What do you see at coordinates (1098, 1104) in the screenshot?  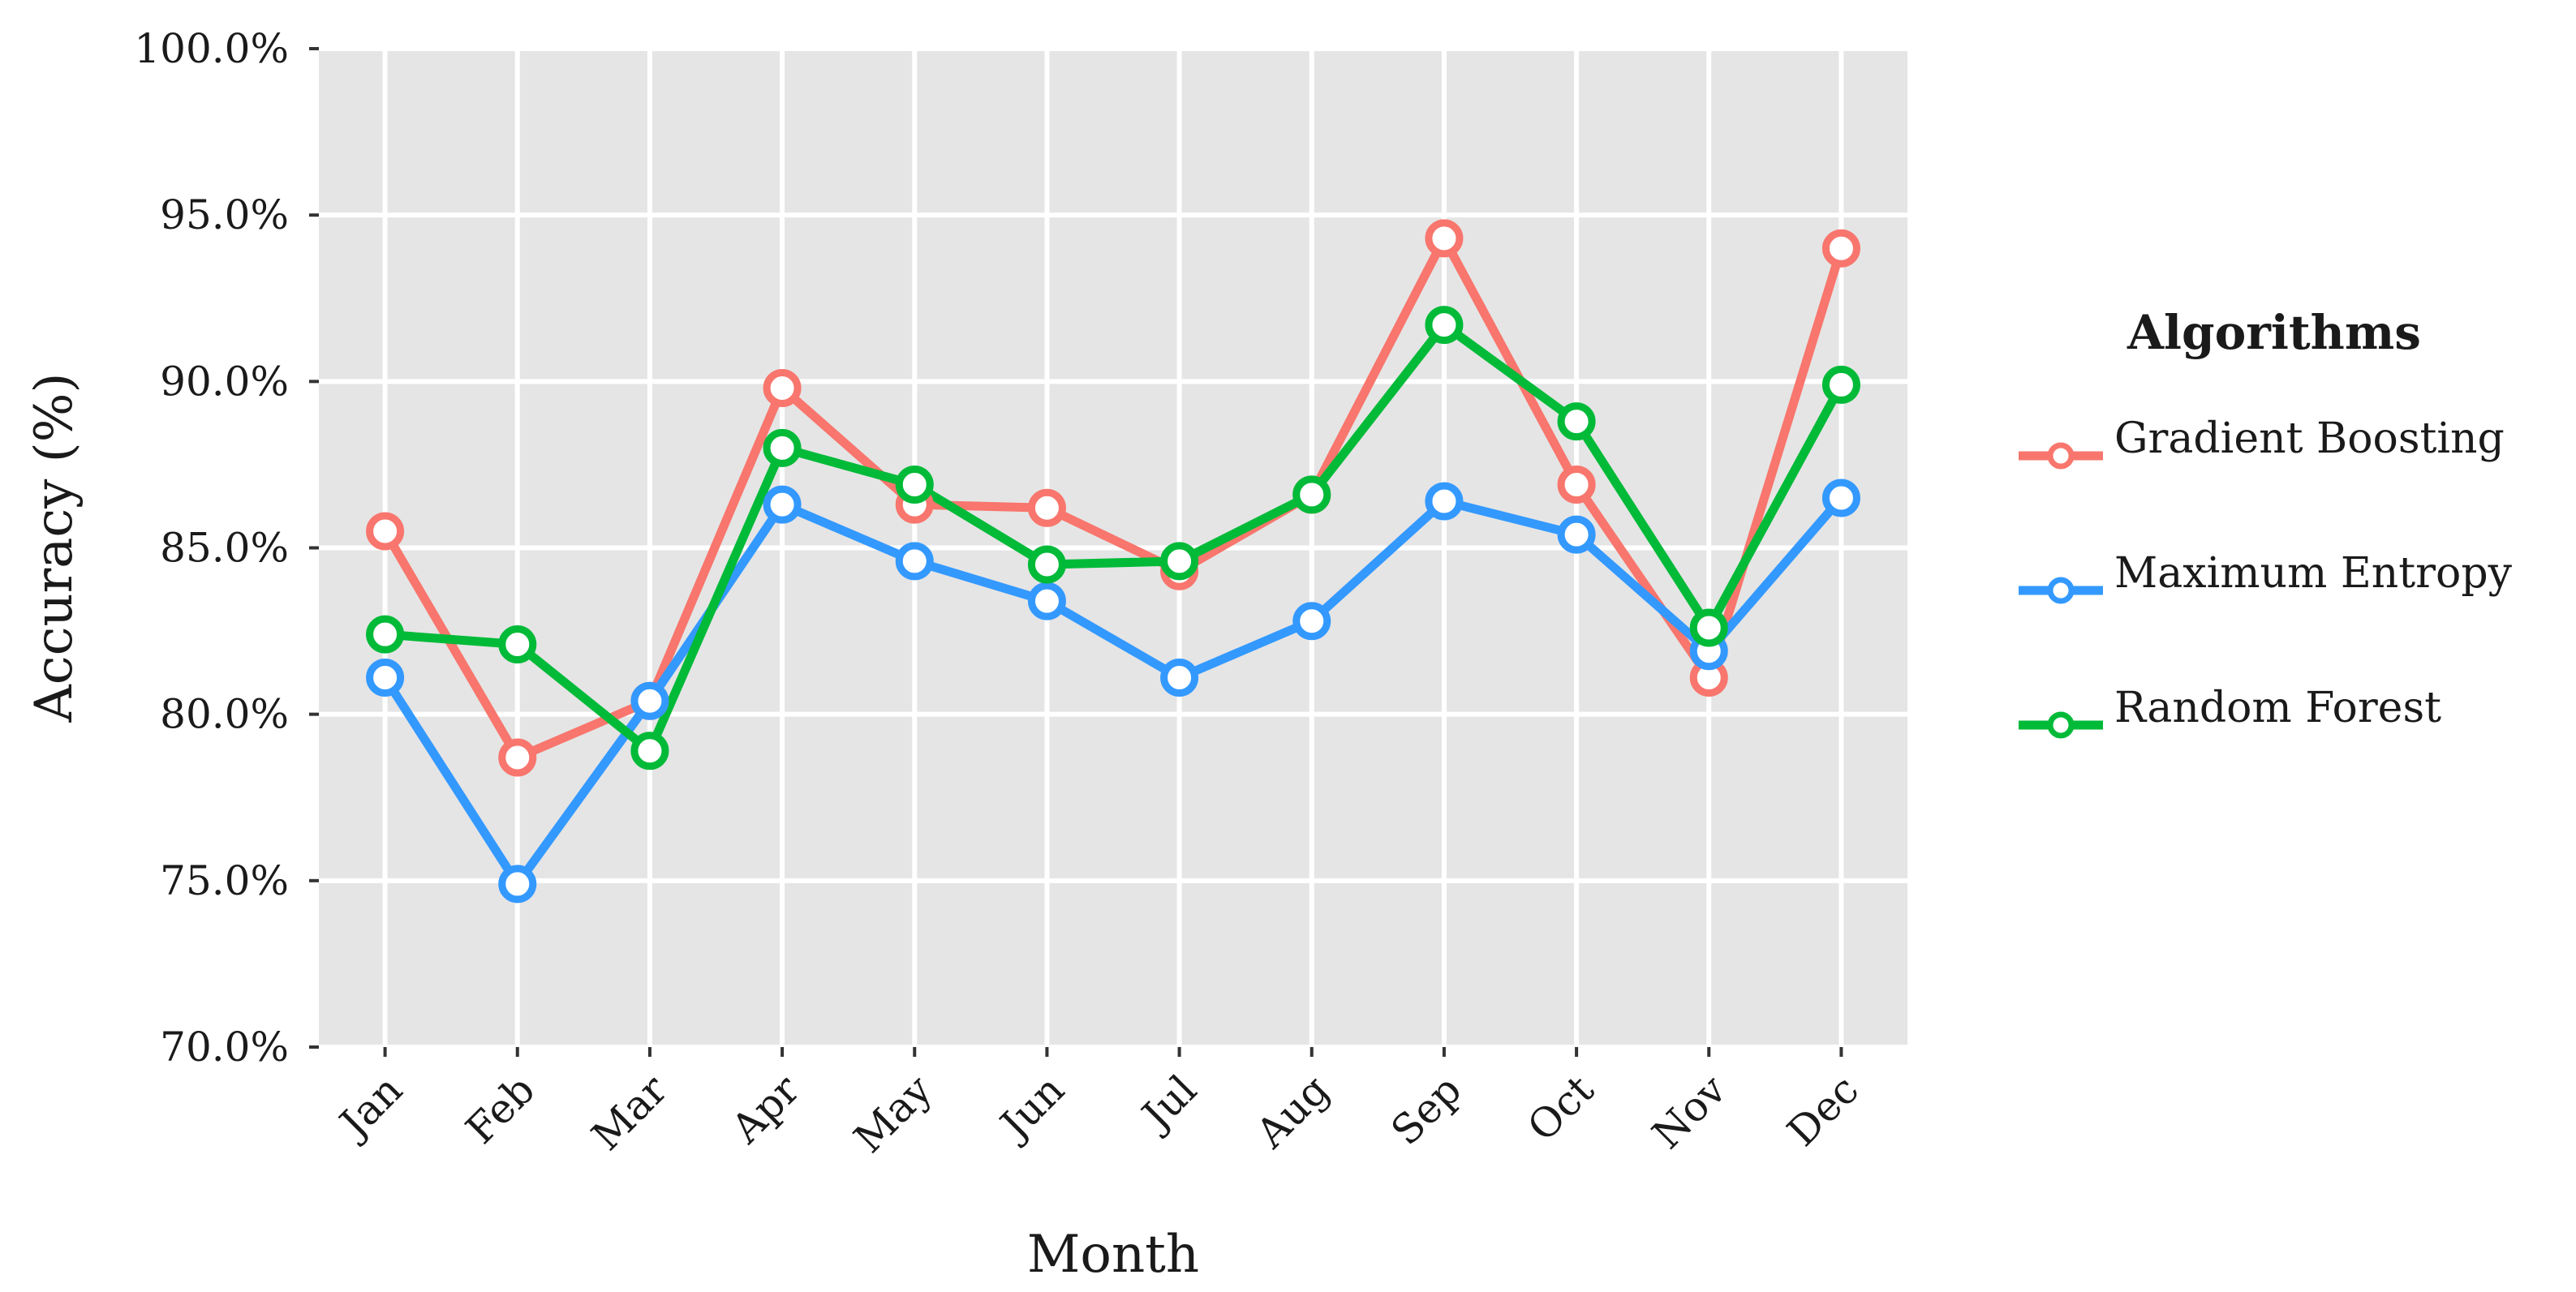 I see `x-axis-ticks: Jan Feb Mar Apr May Jun Jul Aug Sep Oct Nov Dec` at bounding box center [1098, 1104].